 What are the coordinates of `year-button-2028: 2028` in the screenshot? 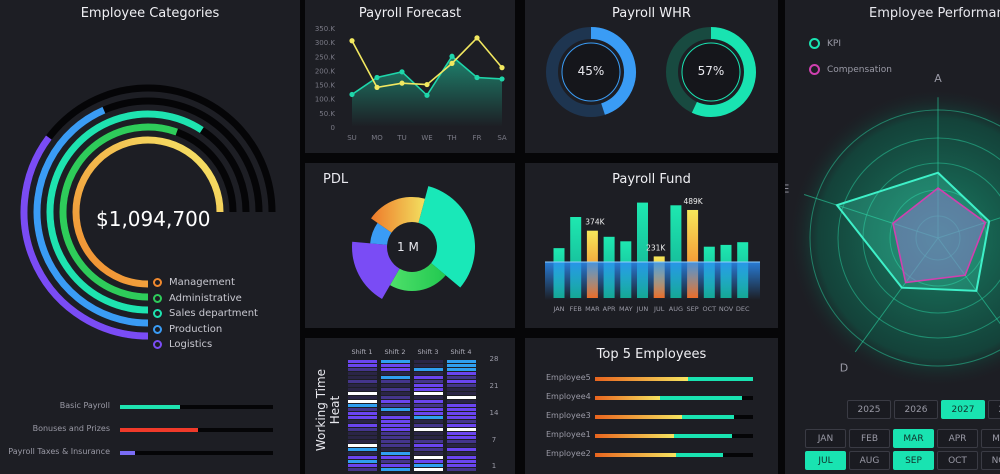 It's located at (994, 409).